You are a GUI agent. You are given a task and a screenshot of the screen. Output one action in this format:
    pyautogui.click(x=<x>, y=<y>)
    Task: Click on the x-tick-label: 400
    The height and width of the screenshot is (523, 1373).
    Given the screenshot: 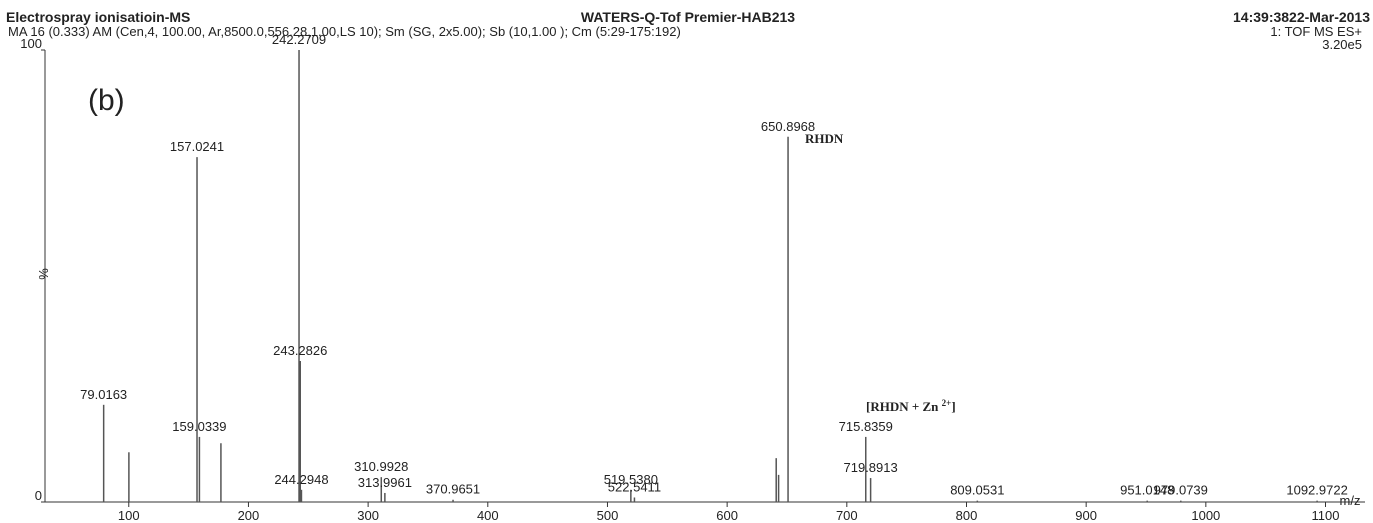 What is the action you would take?
    pyautogui.click(x=488, y=515)
    